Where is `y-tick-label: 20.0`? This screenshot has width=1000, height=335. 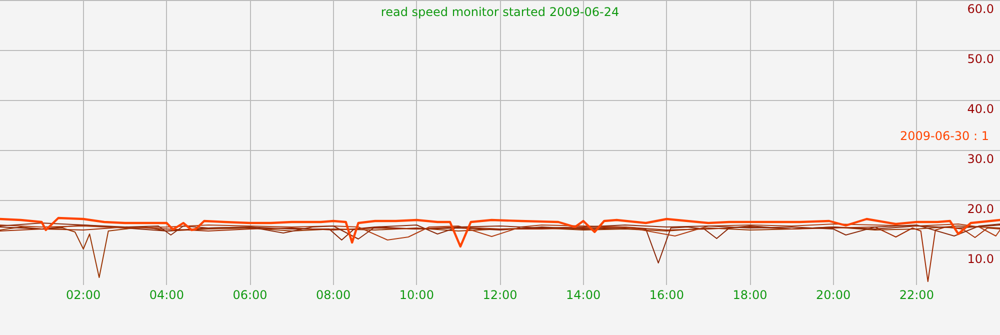
y-tick-label: 20.0 is located at coordinates (980, 209).